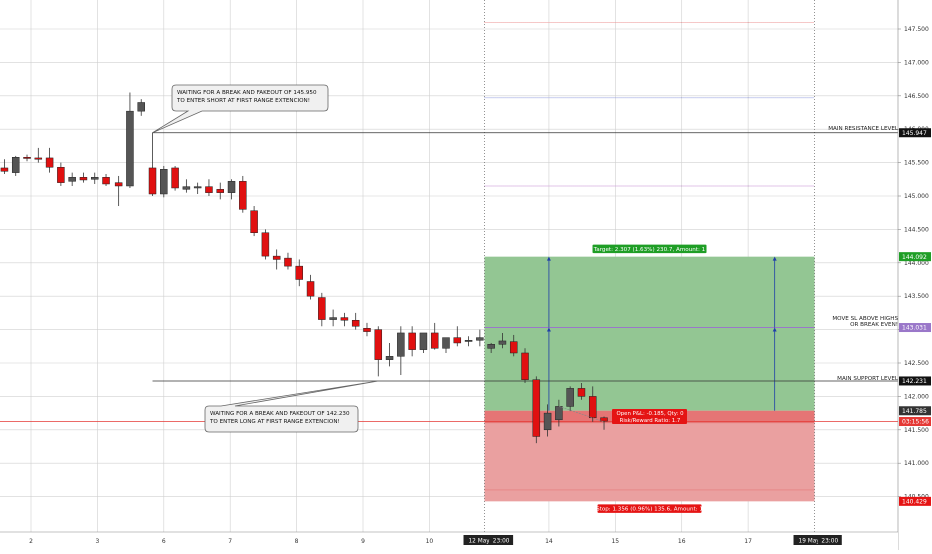  I want to click on resistance-label: MAIN RESISTANCE LEVEL, so click(863, 129).